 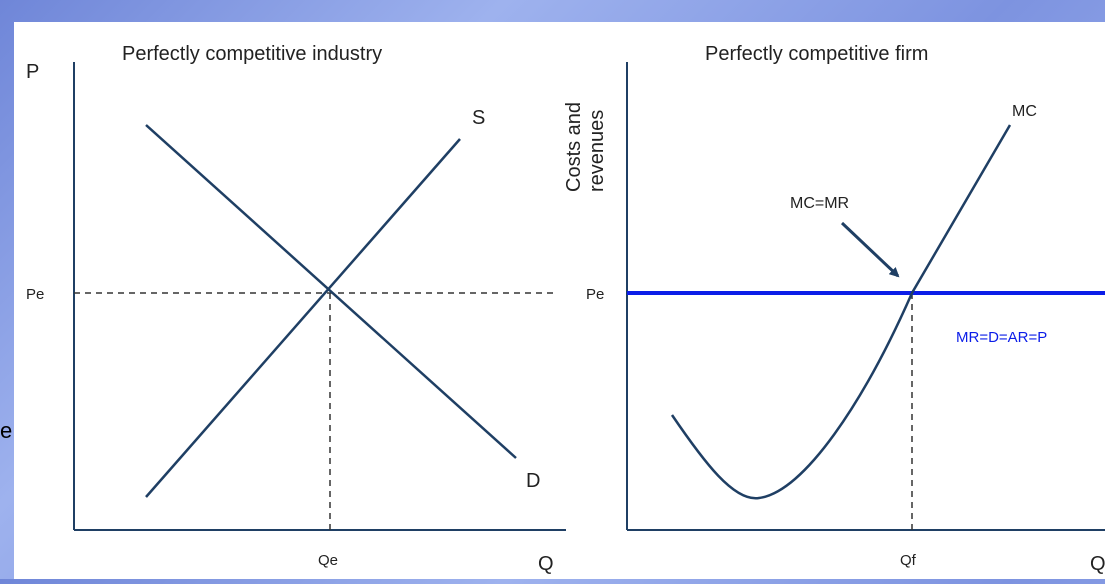 I want to click on industry-price-label: Pe, so click(x=35, y=294).